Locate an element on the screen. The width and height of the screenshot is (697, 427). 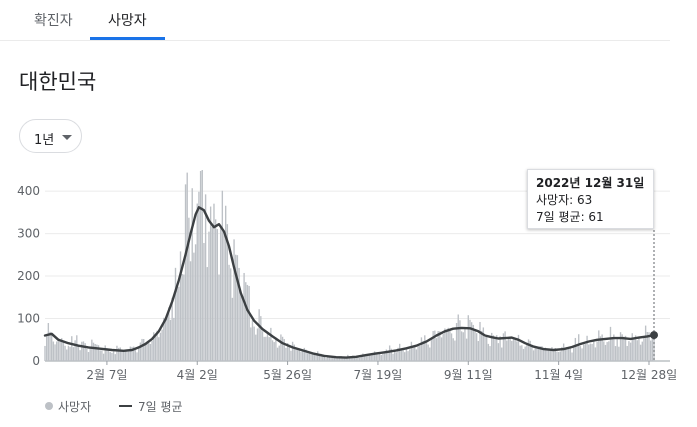
hover-point is located at coordinates (654, 335).